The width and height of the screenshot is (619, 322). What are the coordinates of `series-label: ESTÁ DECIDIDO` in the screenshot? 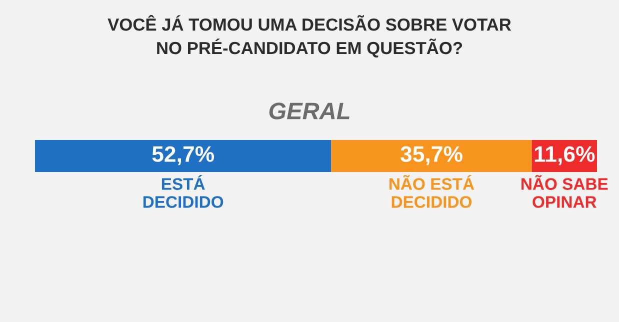 It's located at (183, 191).